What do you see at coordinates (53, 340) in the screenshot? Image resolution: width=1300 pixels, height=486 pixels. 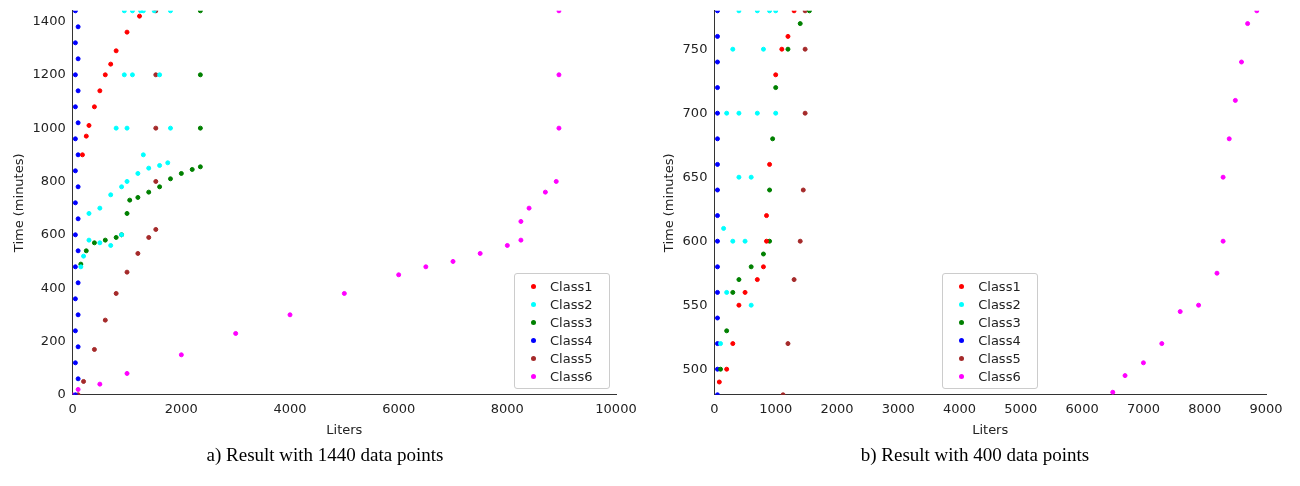 I see `y-tick-label: 200` at bounding box center [53, 340].